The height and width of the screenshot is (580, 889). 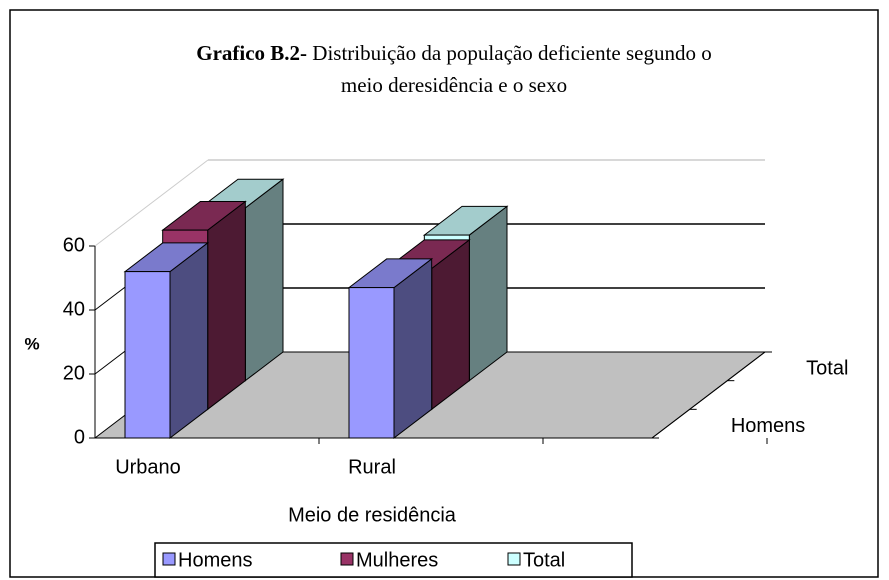 I want to click on legend-label: Homens, so click(x=215, y=560).